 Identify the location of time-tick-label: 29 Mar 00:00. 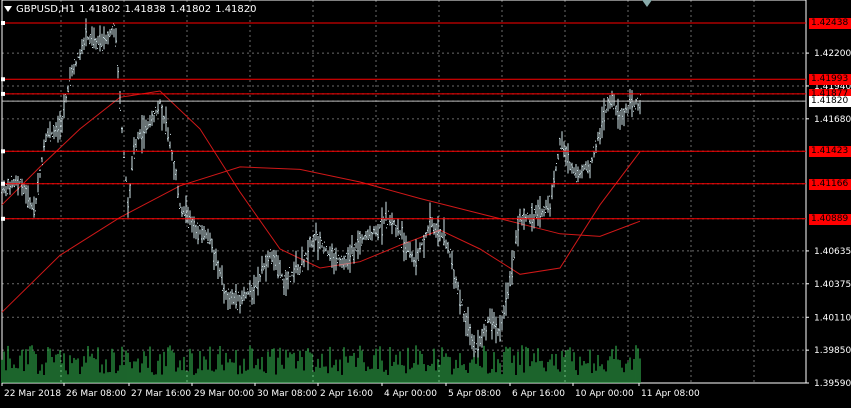
(224, 394).